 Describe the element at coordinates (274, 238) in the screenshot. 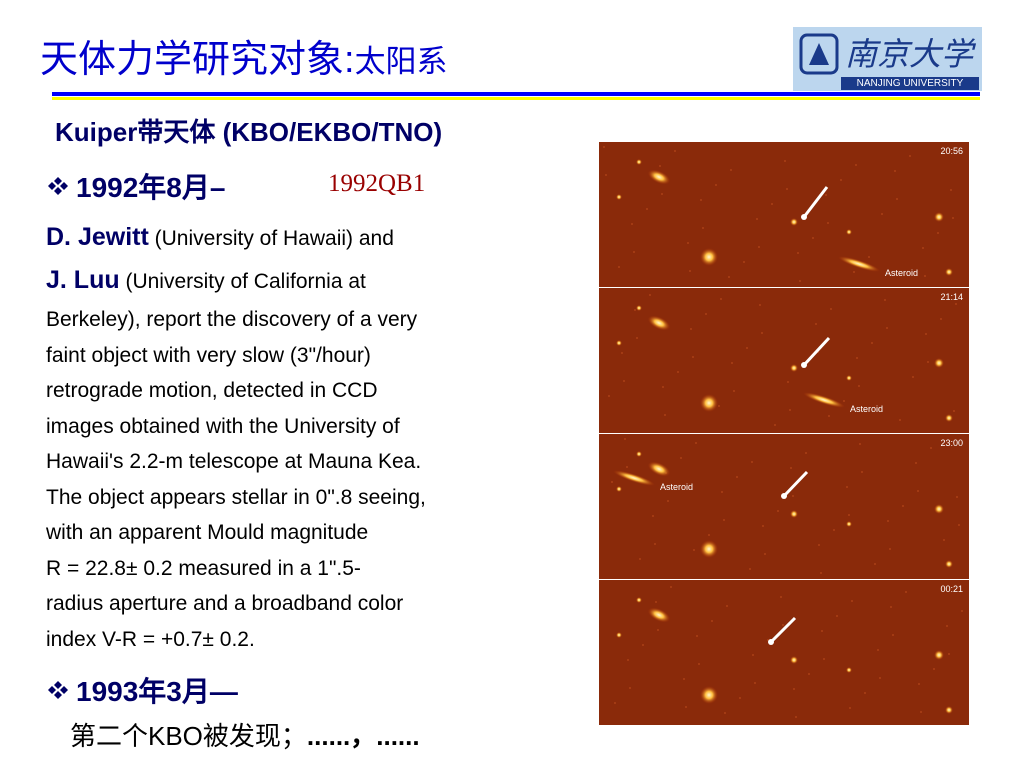

I see `author-affiliation: (University of Hawaii) and` at that location.